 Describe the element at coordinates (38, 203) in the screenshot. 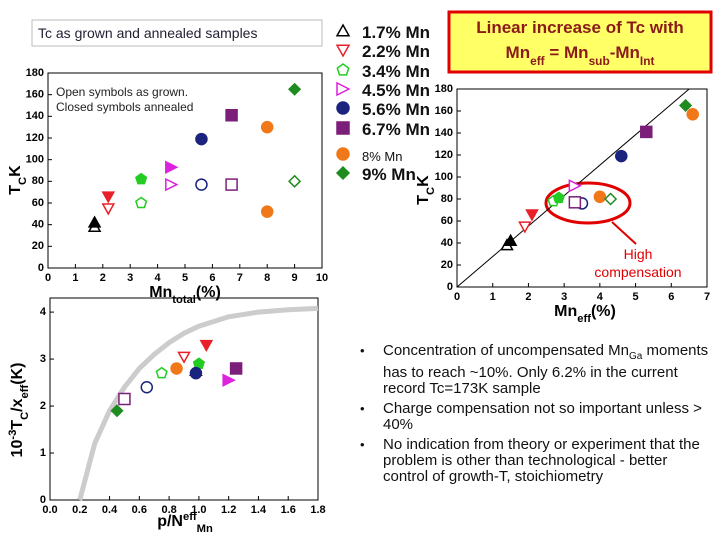

I see `y-tick-label: 60` at that location.